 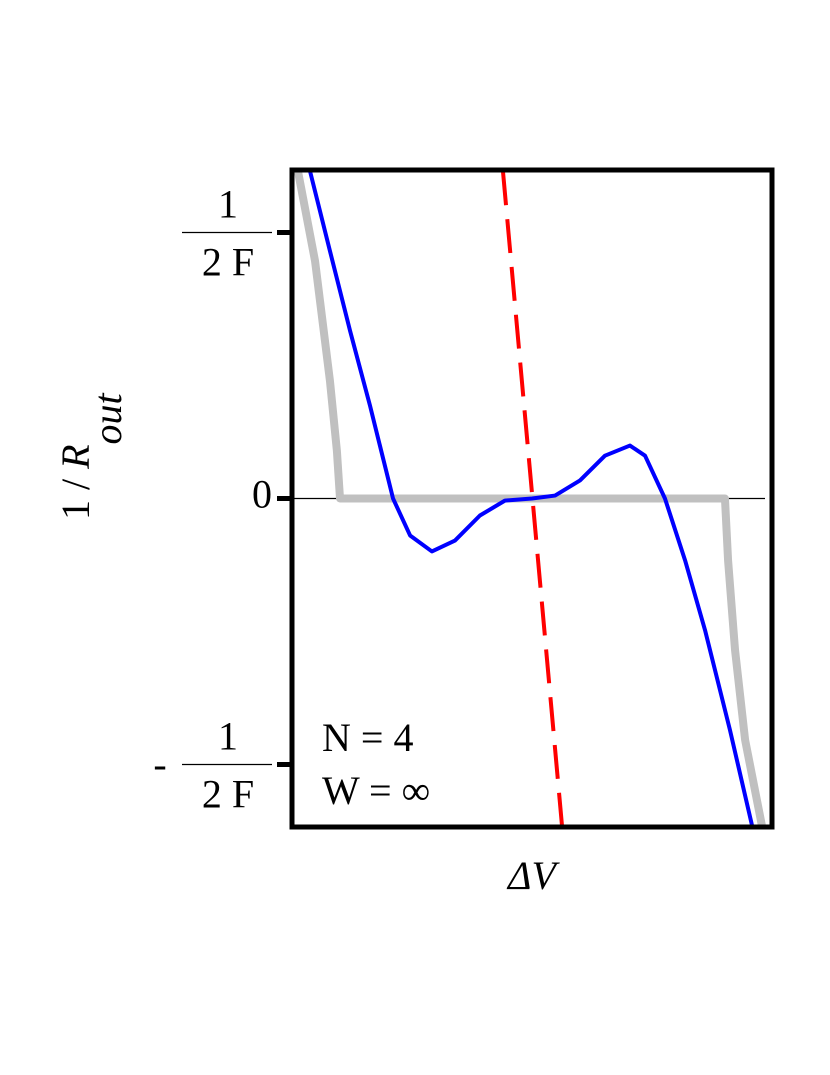 I want to click on x-label: ΔV, so click(x=533, y=875).